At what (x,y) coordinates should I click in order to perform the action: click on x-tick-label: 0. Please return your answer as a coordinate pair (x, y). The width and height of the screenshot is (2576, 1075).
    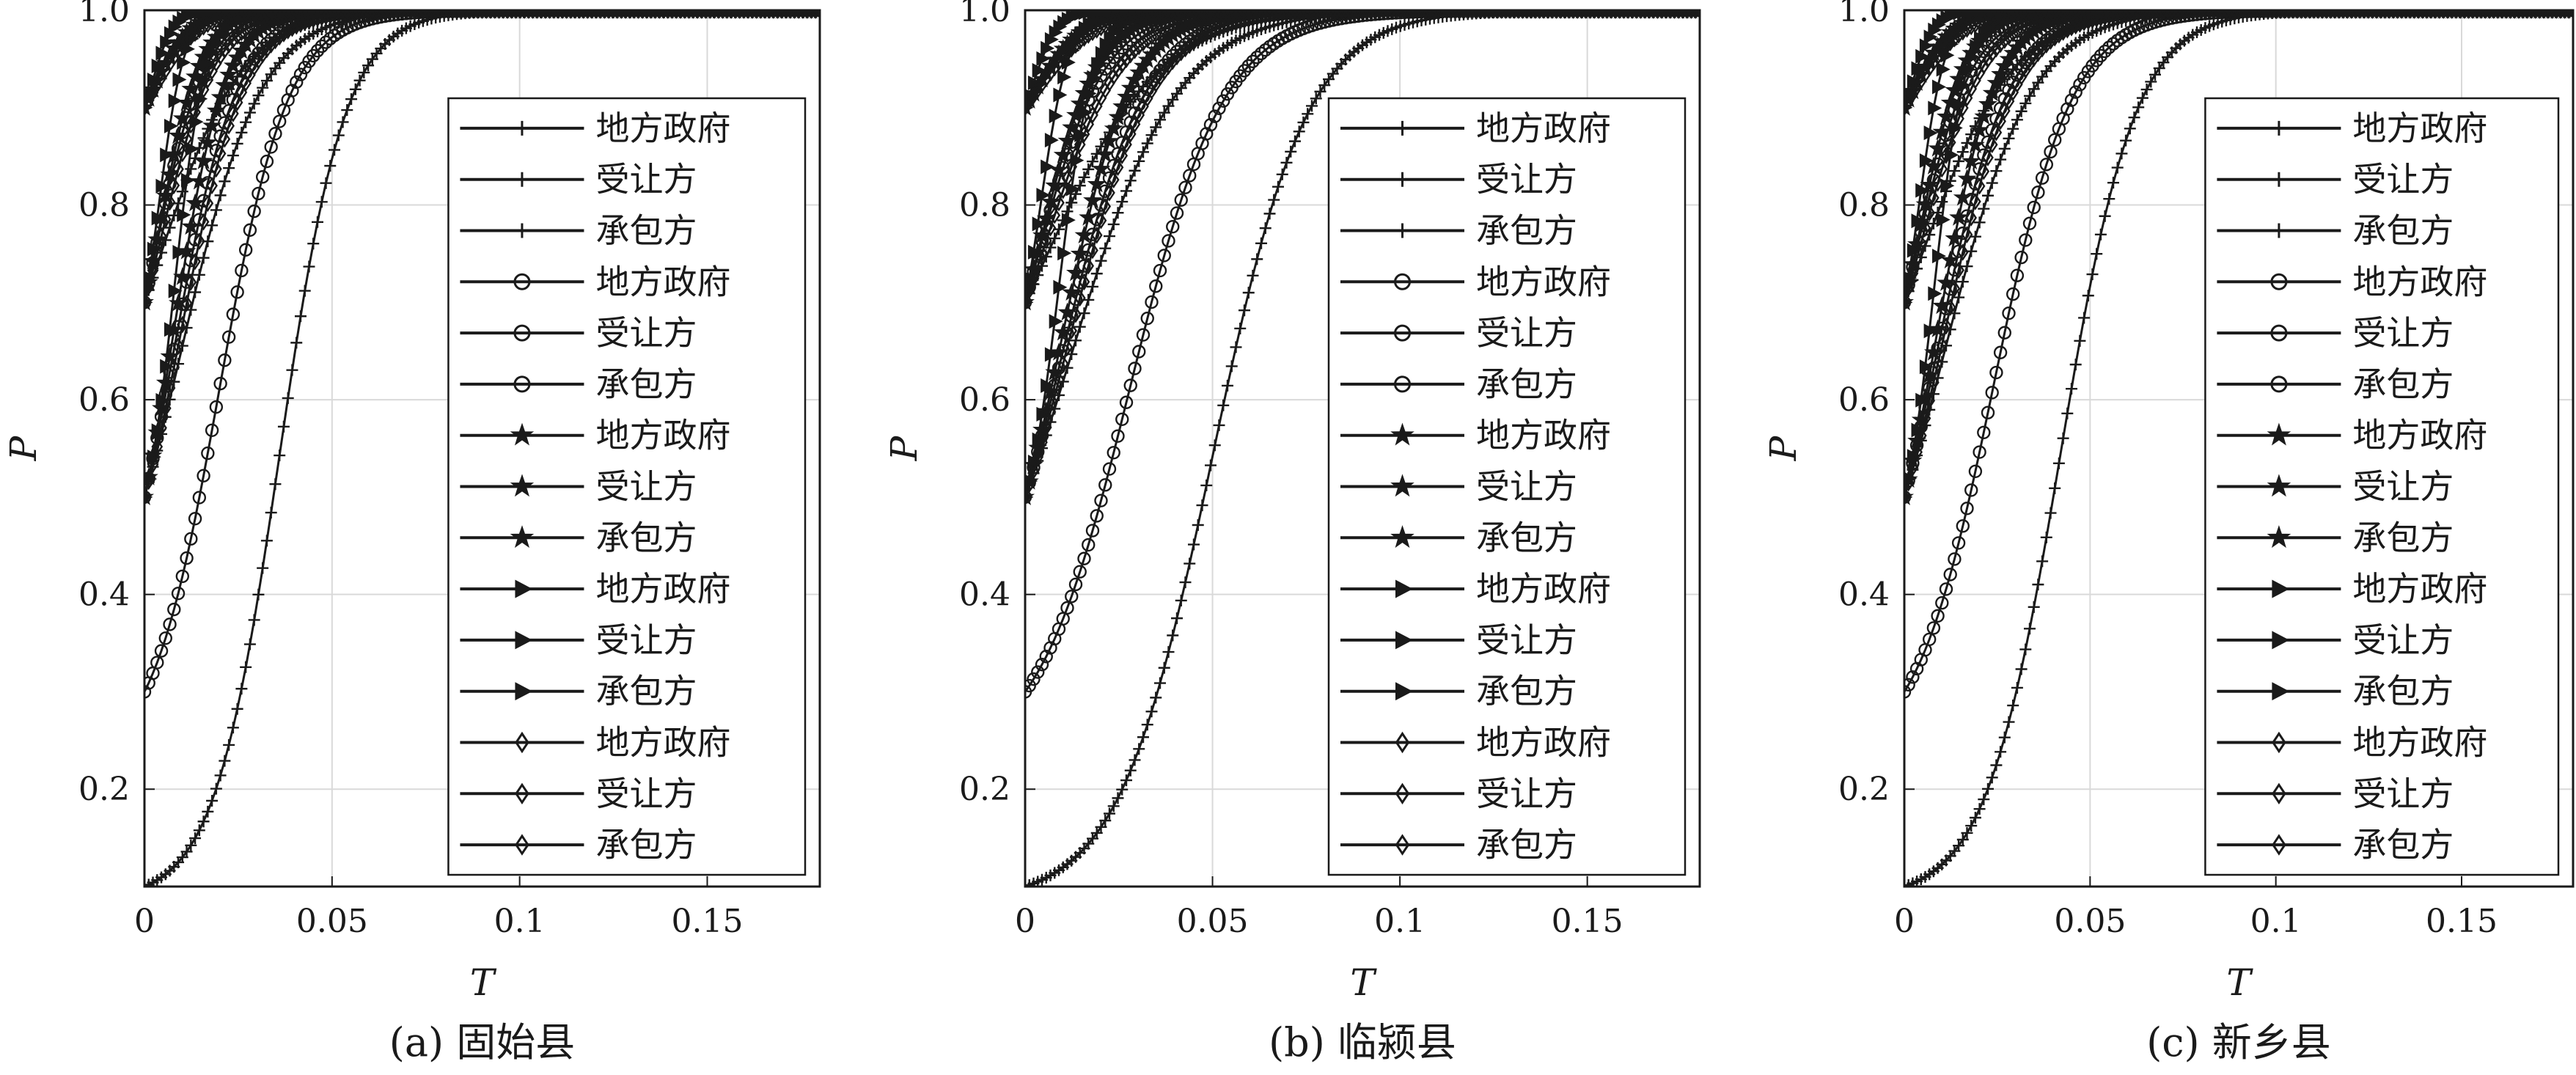
    Looking at the image, I should click on (1905, 922).